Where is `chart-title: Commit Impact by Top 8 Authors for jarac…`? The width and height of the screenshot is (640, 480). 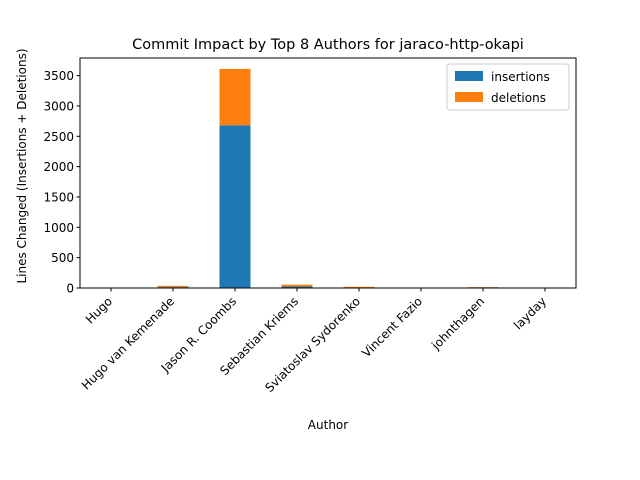 chart-title: Commit Impact by Top 8 Authors for jarac… is located at coordinates (328, 45).